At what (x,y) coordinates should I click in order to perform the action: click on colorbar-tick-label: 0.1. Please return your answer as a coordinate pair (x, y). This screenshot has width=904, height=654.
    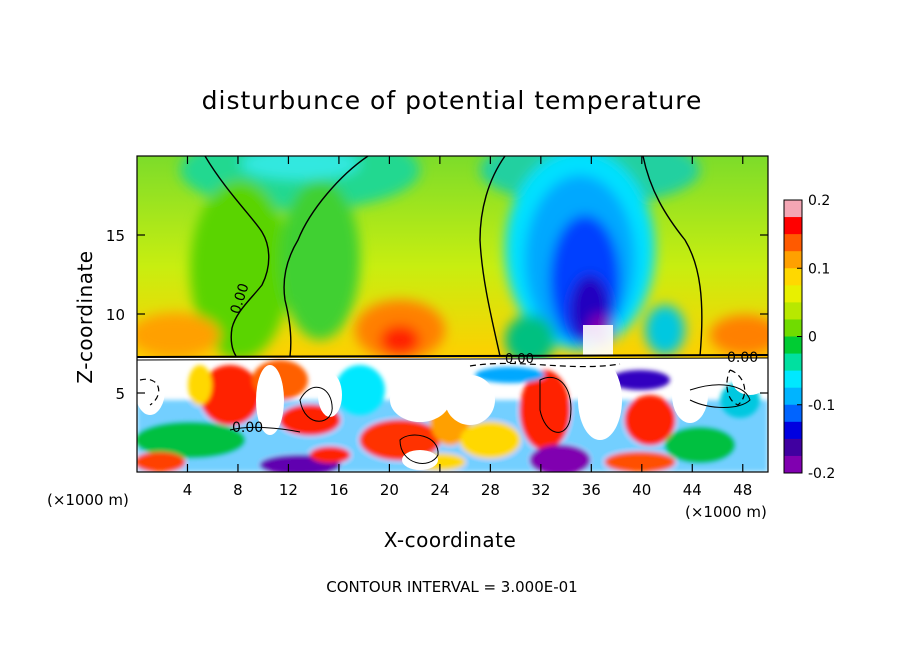
    Looking at the image, I should click on (819, 269).